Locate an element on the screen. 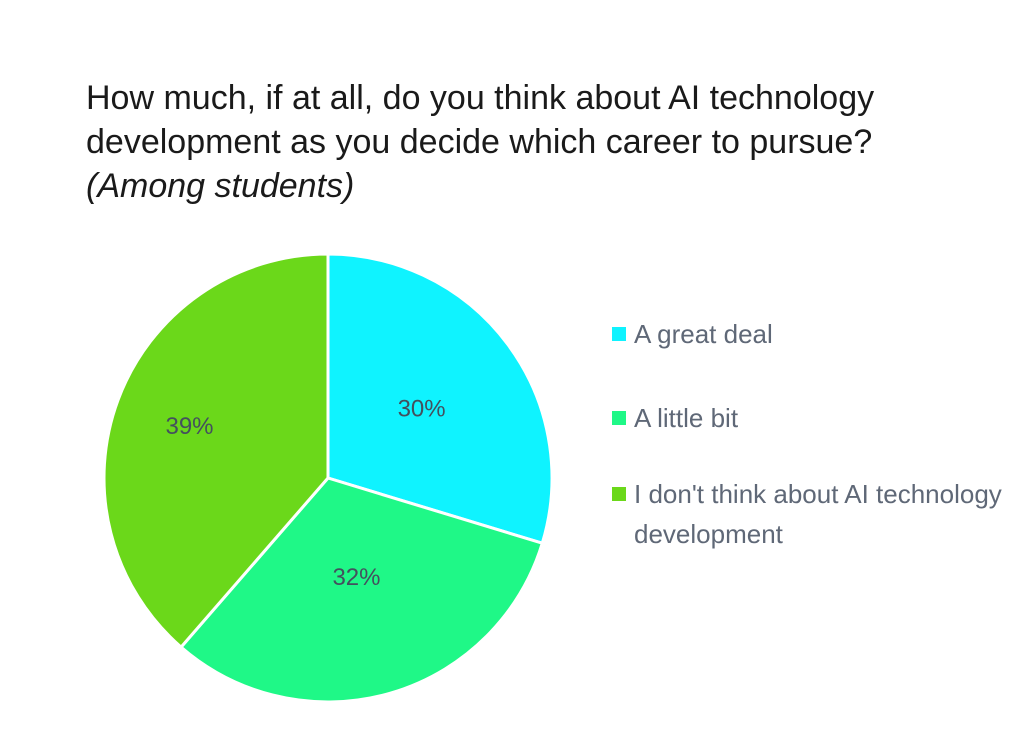  legend-item-a-little-bit: A little bit is located at coordinates (807, 418).